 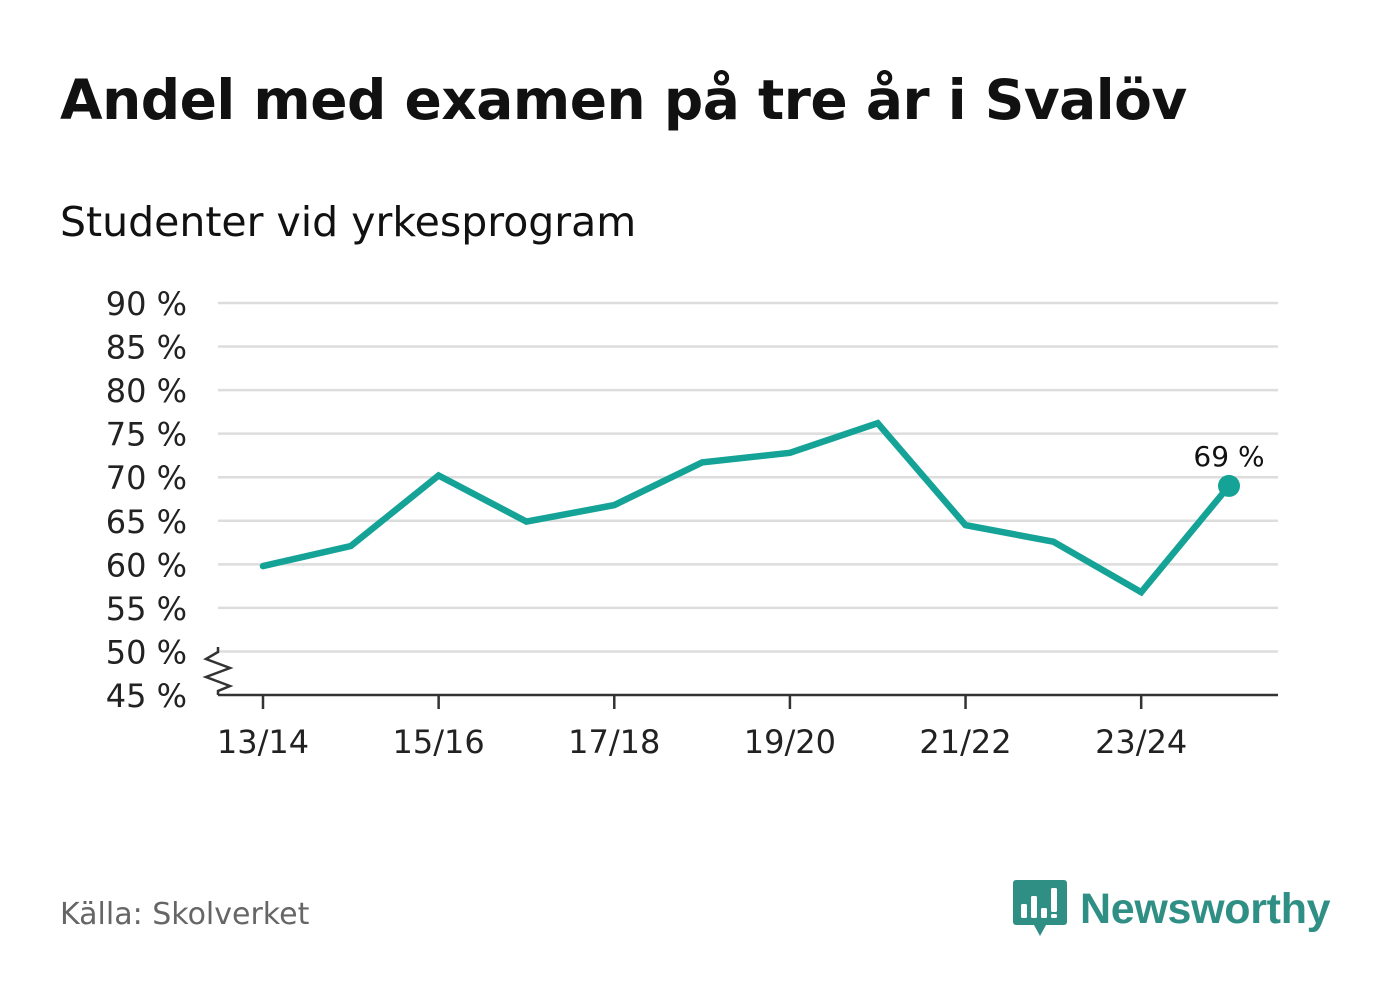 What do you see at coordinates (146, 478) in the screenshot?
I see `y-tick-label: 70 %` at bounding box center [146, 478].